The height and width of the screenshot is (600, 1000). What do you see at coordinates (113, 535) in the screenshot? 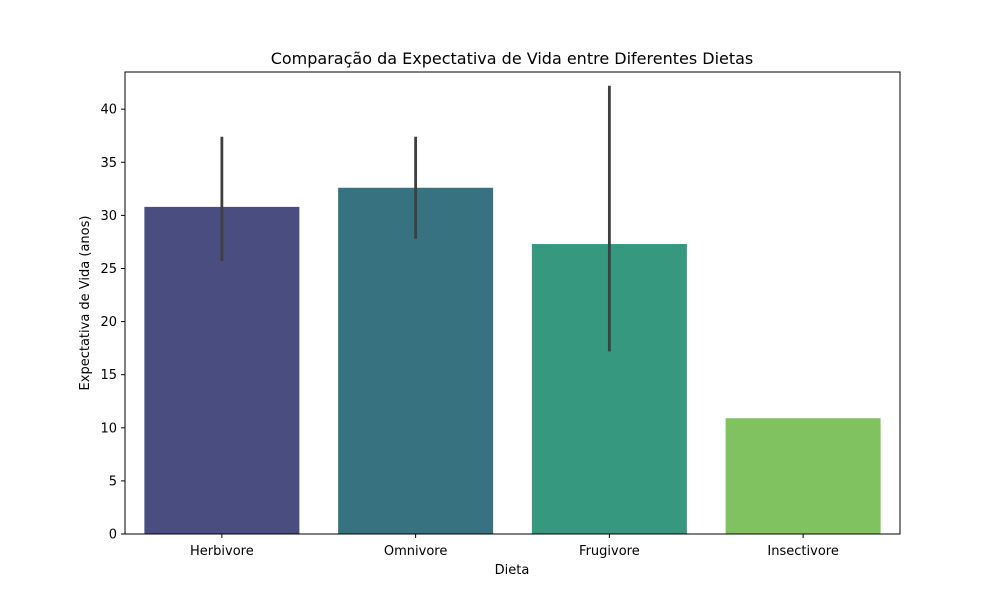
I see `y-tick-label: 0` at bounding box center [113, 535].